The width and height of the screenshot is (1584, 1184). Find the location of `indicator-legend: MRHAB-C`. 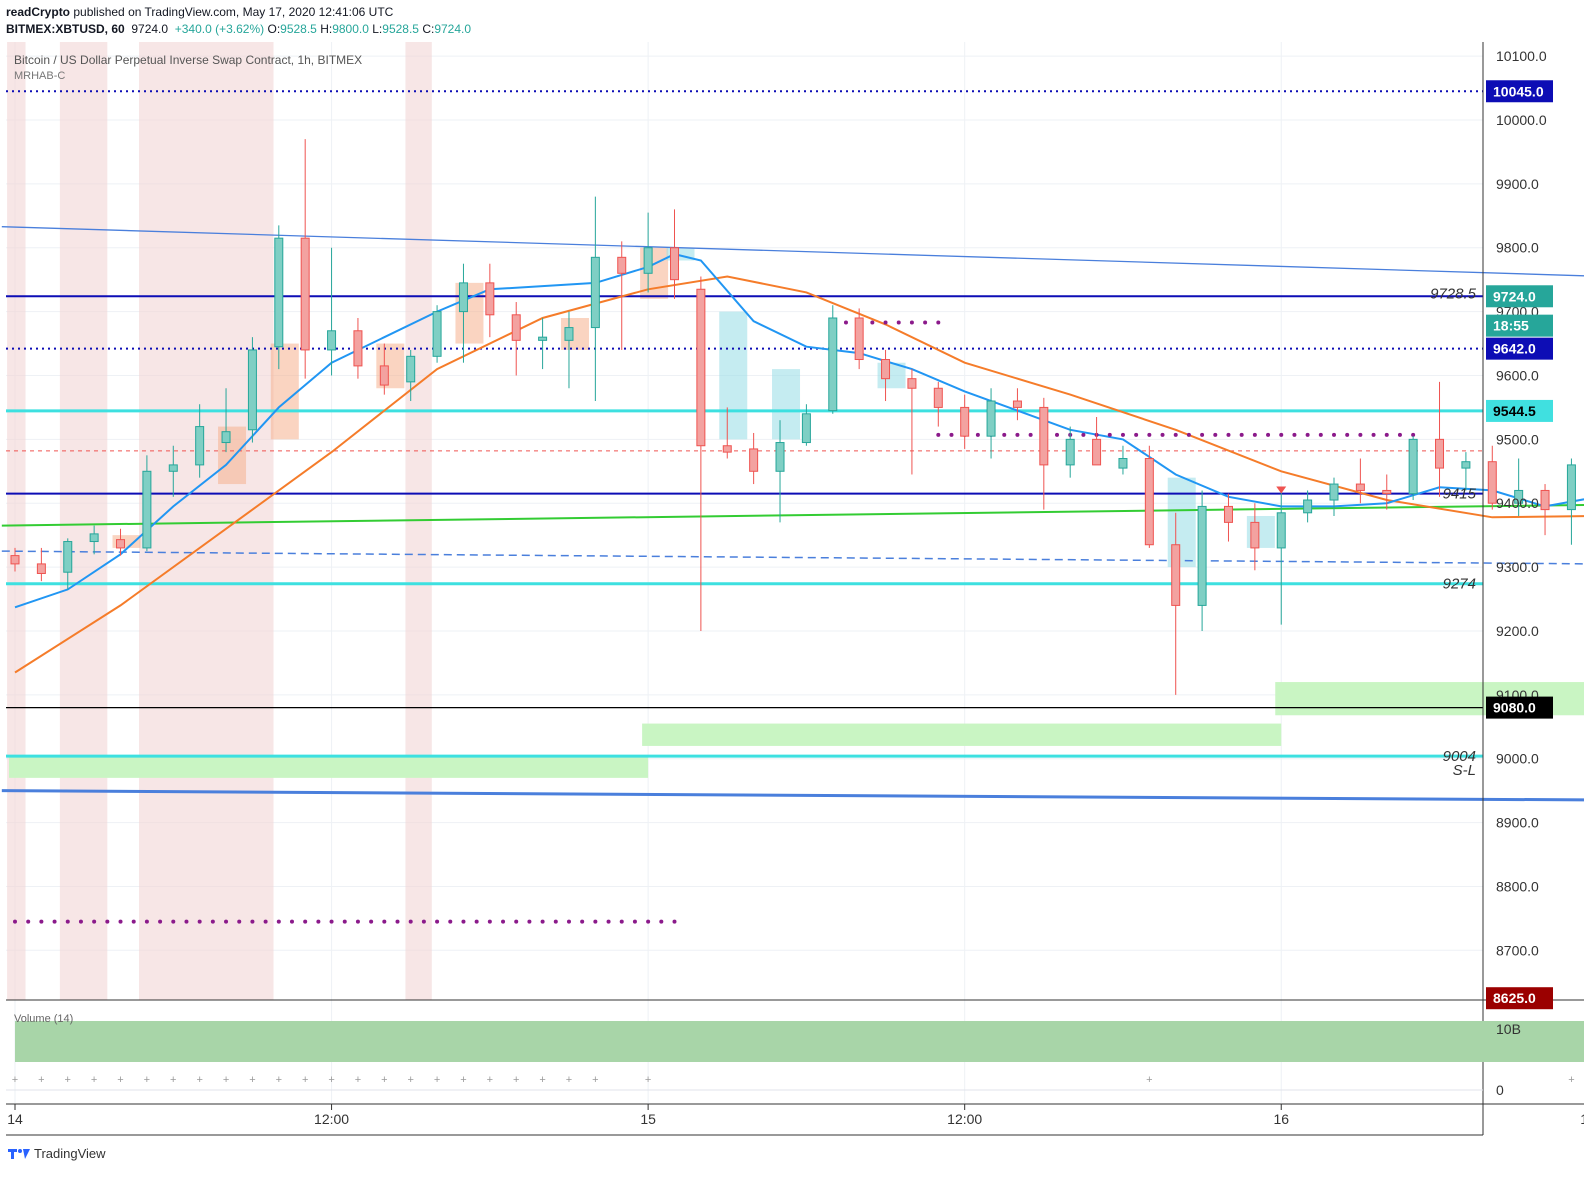

indicator-legend: MRHAB-C is located at coordinates (40, 76).